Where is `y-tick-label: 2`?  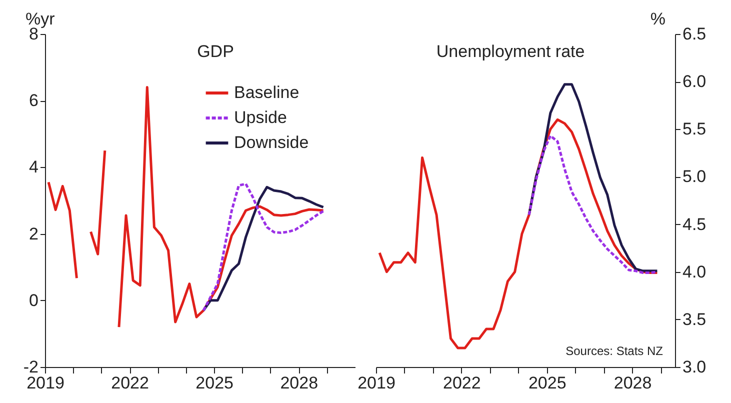
y-tick-label: 2 is located at coordinates (33, 234).